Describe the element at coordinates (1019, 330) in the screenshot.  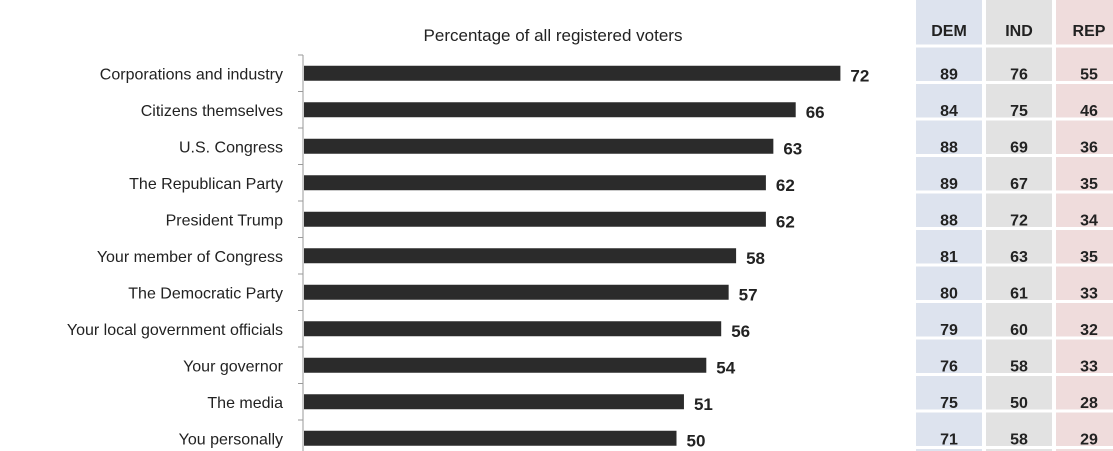
I see `table-cell: 60` at that location.